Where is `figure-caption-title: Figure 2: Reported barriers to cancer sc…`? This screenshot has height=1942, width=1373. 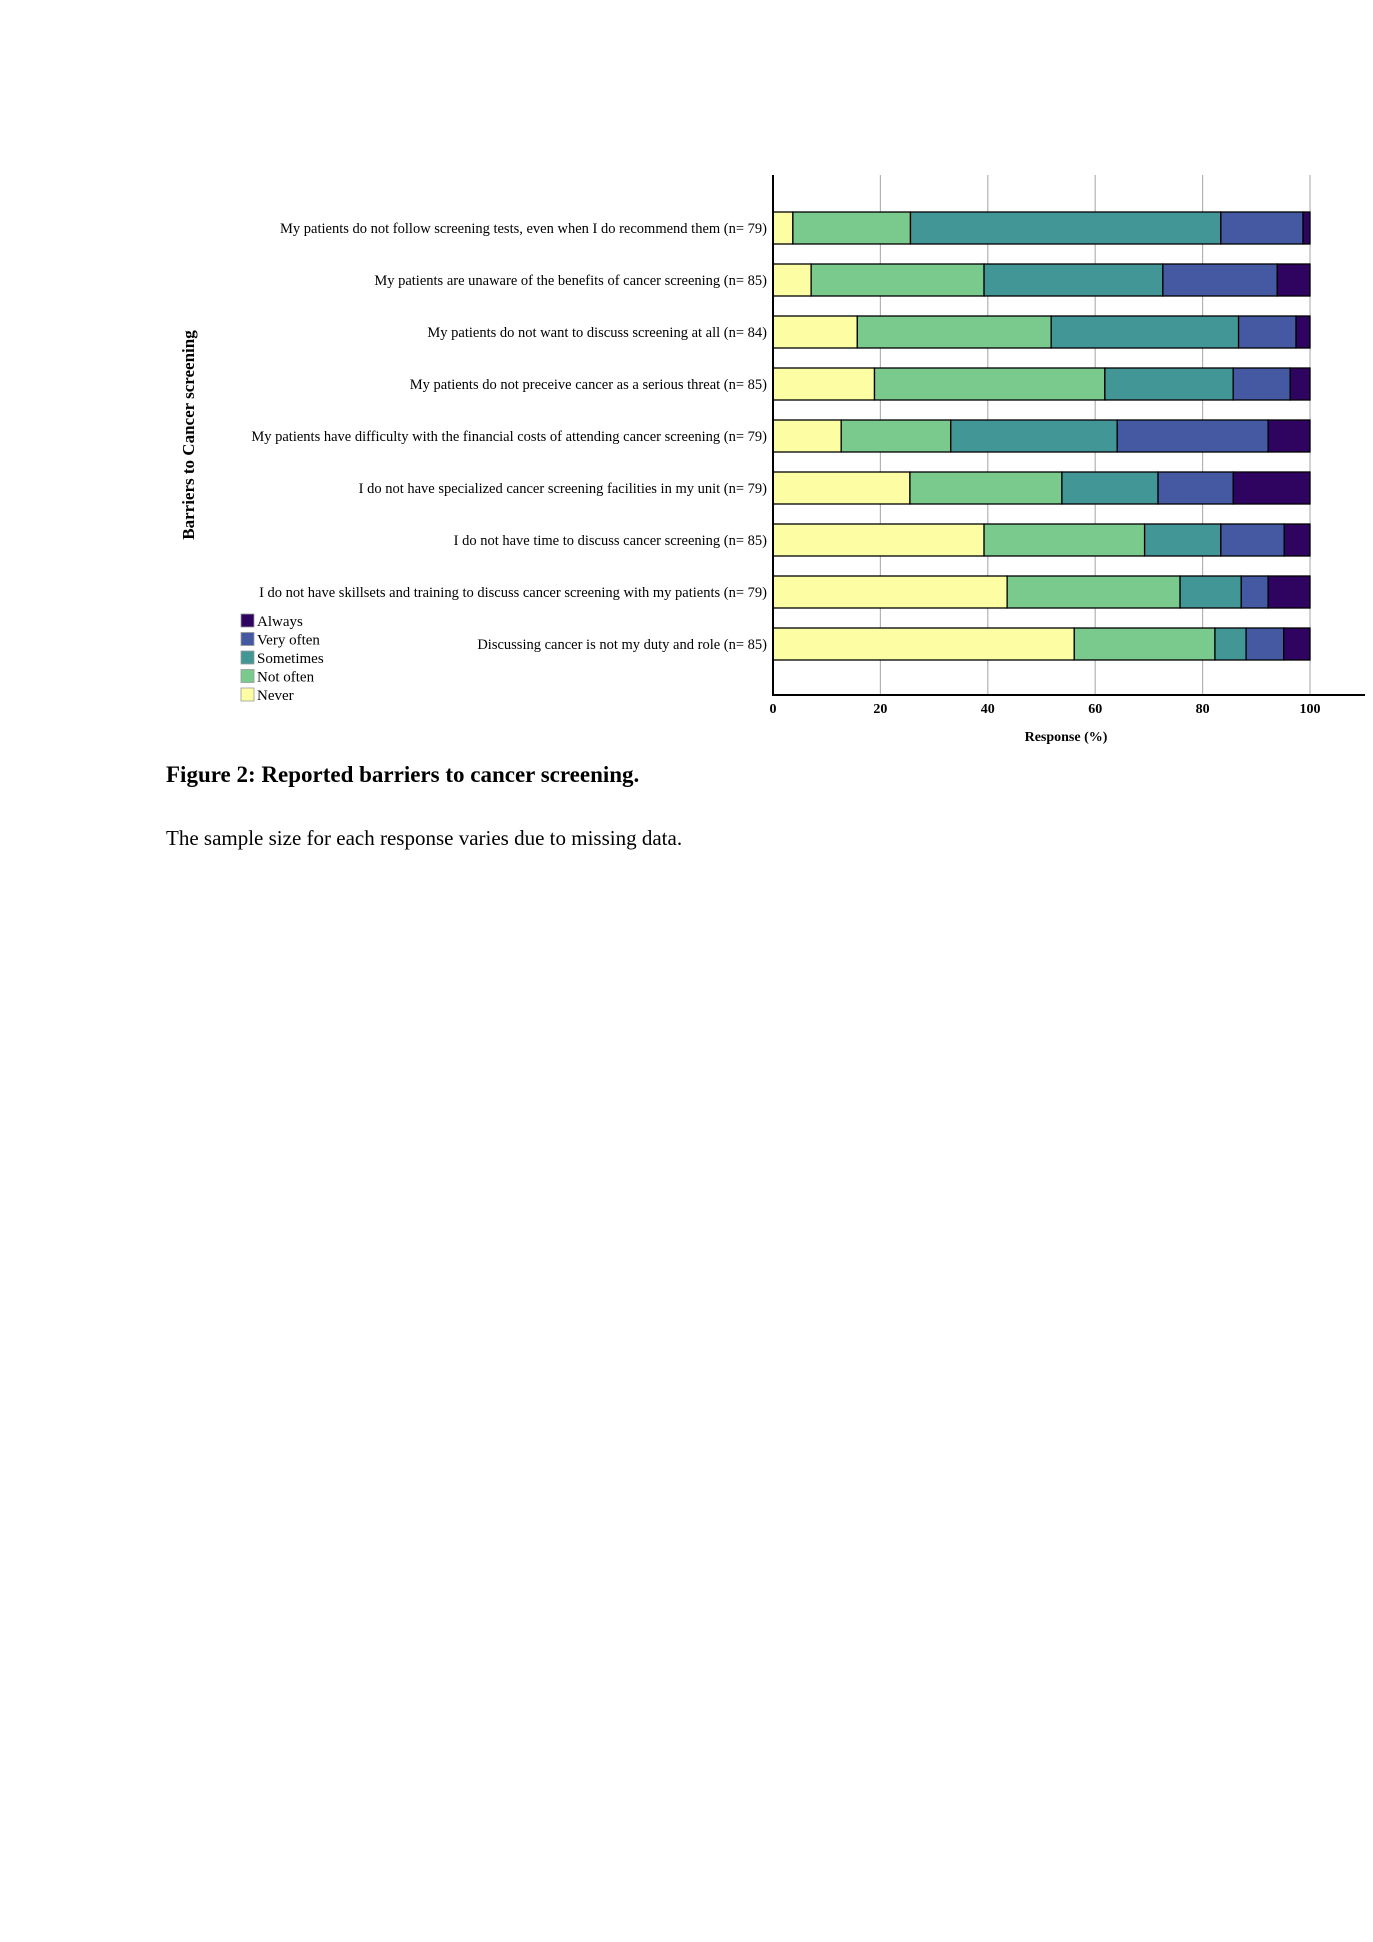
figure-caption-title: Figure 2: Reported barriers to cancer sc… is located at coordinates (403, 774).